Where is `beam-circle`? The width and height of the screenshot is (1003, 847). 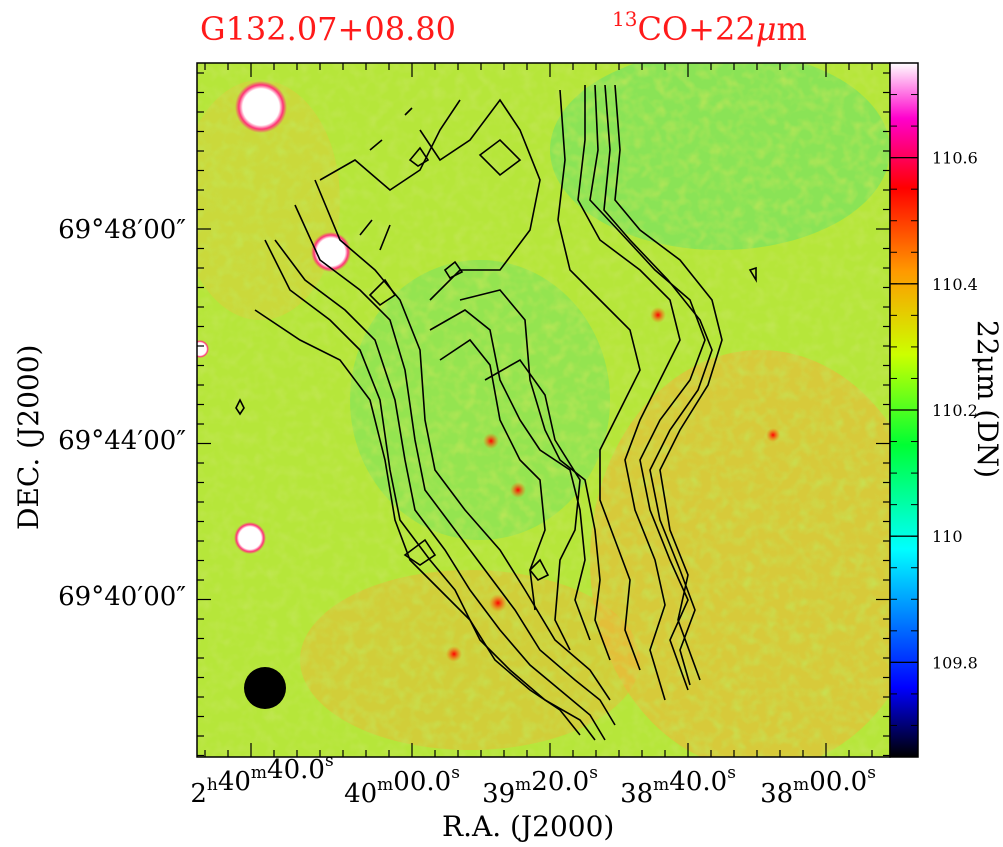
beam-circle is located at coordinates (265, 688).